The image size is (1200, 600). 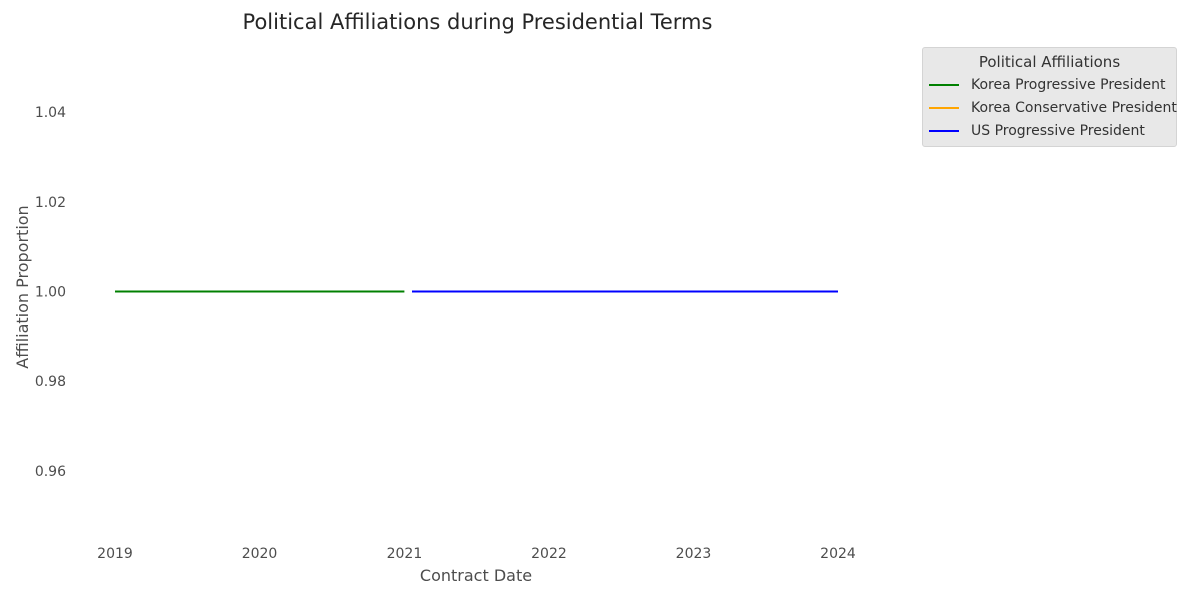 What do you see at coordinates (944, 108) in the screenshot?
I see `legend-swatch-korea-conservative` at bounding box center [944, 108].